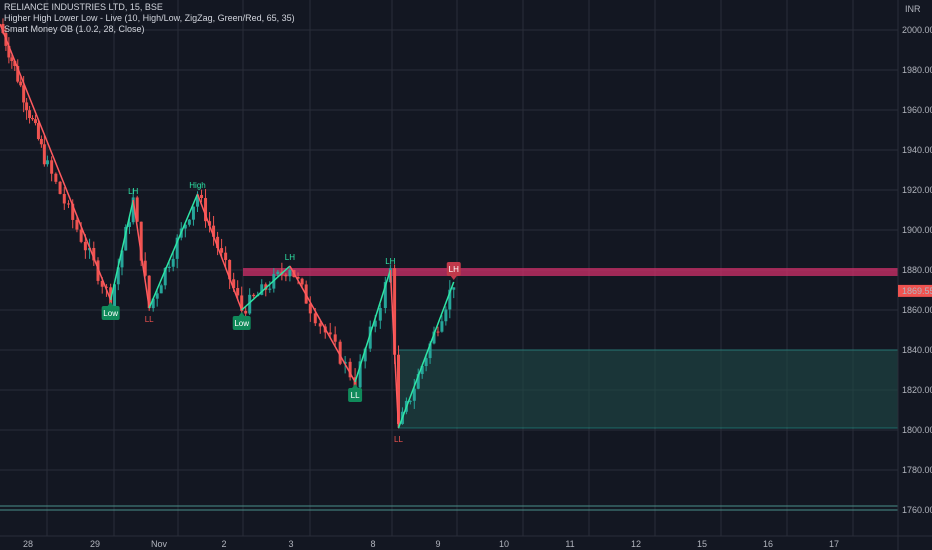  What do you see at coordinates (437, 544) in the screenshot?
I see `time-tick-label: 9` at bounding box center [437, 544].